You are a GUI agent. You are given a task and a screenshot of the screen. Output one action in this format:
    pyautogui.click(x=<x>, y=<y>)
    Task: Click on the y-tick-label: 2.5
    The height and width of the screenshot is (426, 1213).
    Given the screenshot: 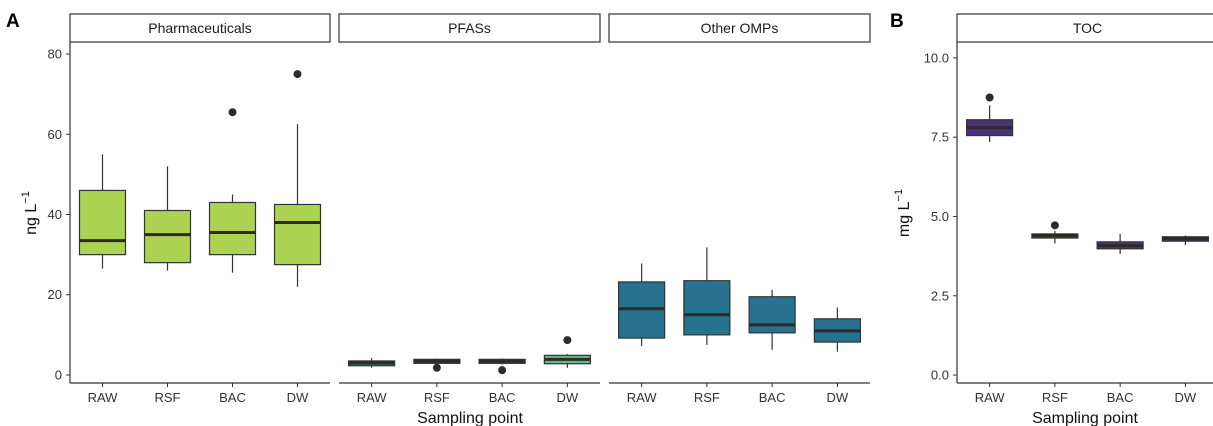 What is the action you would take?
    pyautogui.click(x=940, y=295)
    